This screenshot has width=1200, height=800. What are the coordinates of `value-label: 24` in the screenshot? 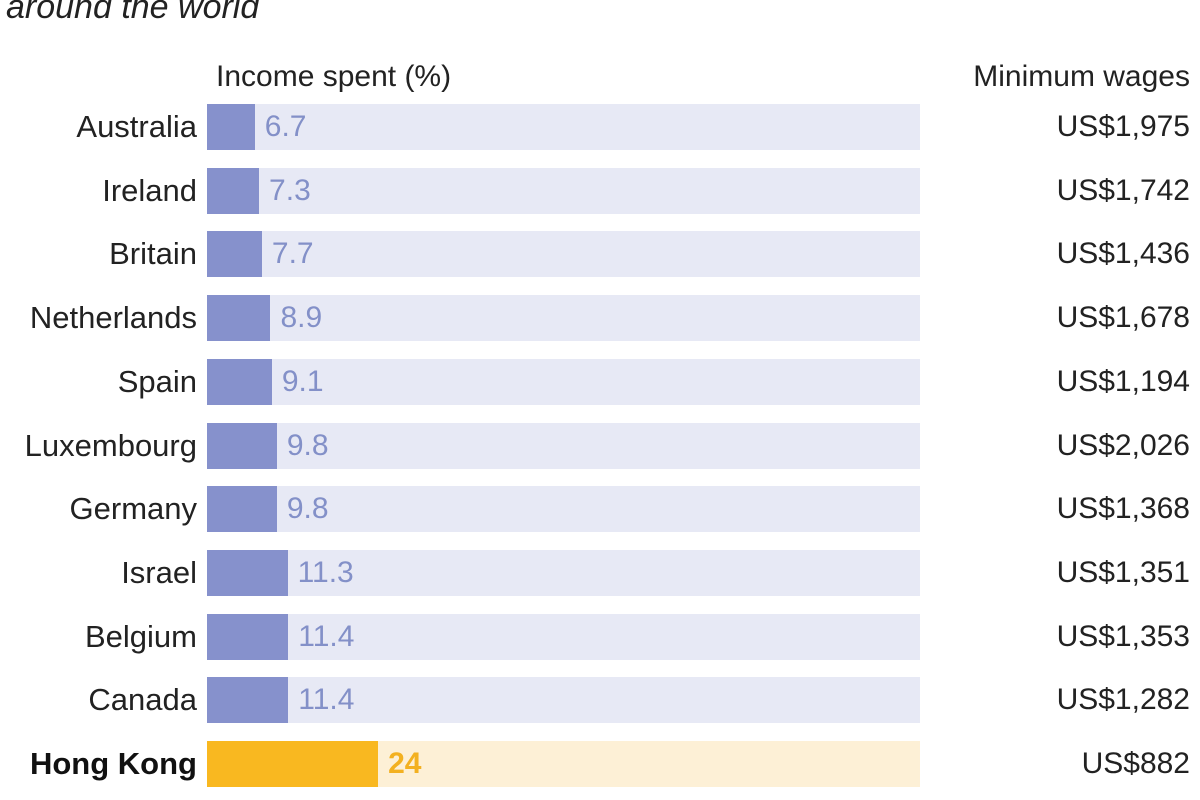 It's located at (405, 763).